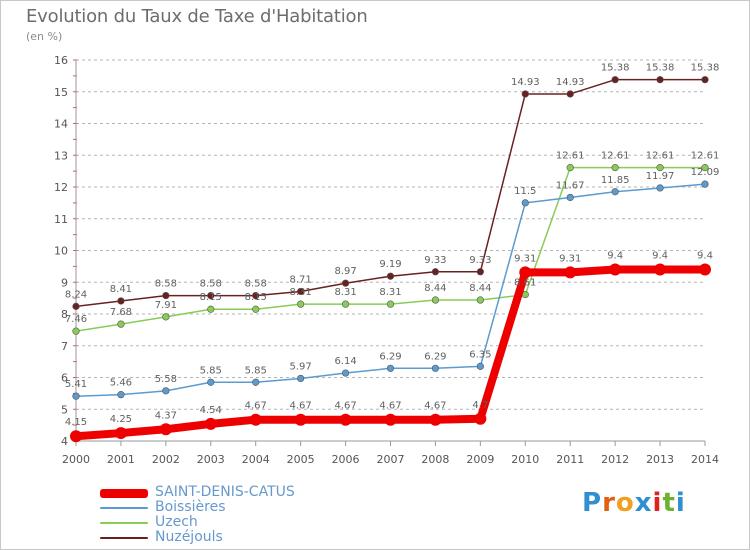 Image resolution: width=750 pixels, height=550 pixels. Describe the element at coordinates (61, 187) in the screenshot. I see `y-tick-label: 12` at that location.